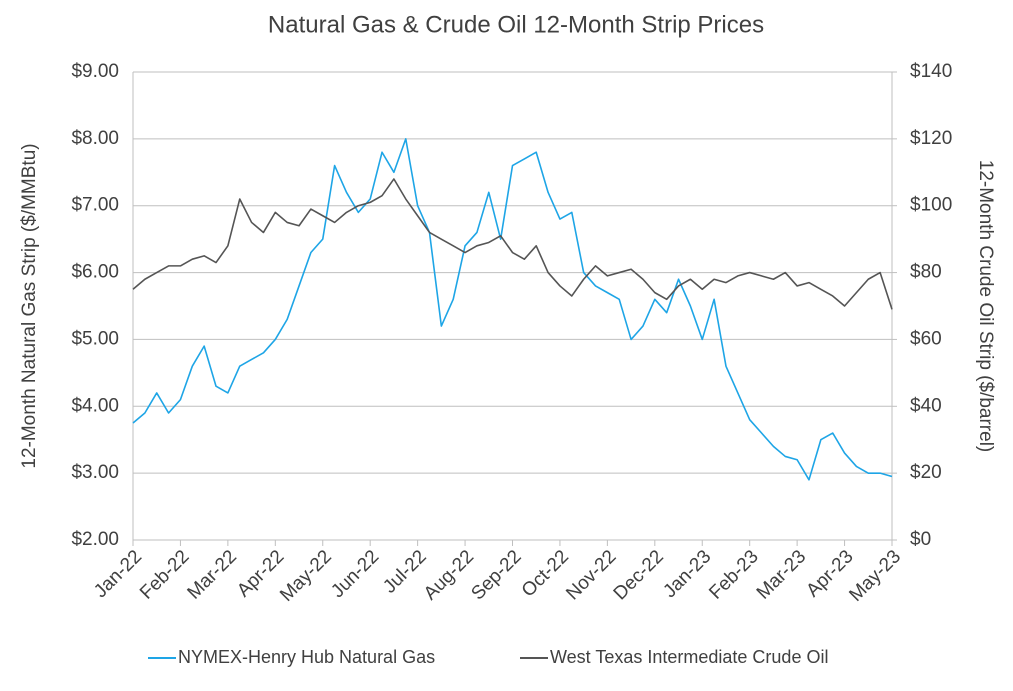  What do you see at coordinates (926, 272) in the screenshot?
I see `y2-tick-label: $80` at bounding box center [926, 272].